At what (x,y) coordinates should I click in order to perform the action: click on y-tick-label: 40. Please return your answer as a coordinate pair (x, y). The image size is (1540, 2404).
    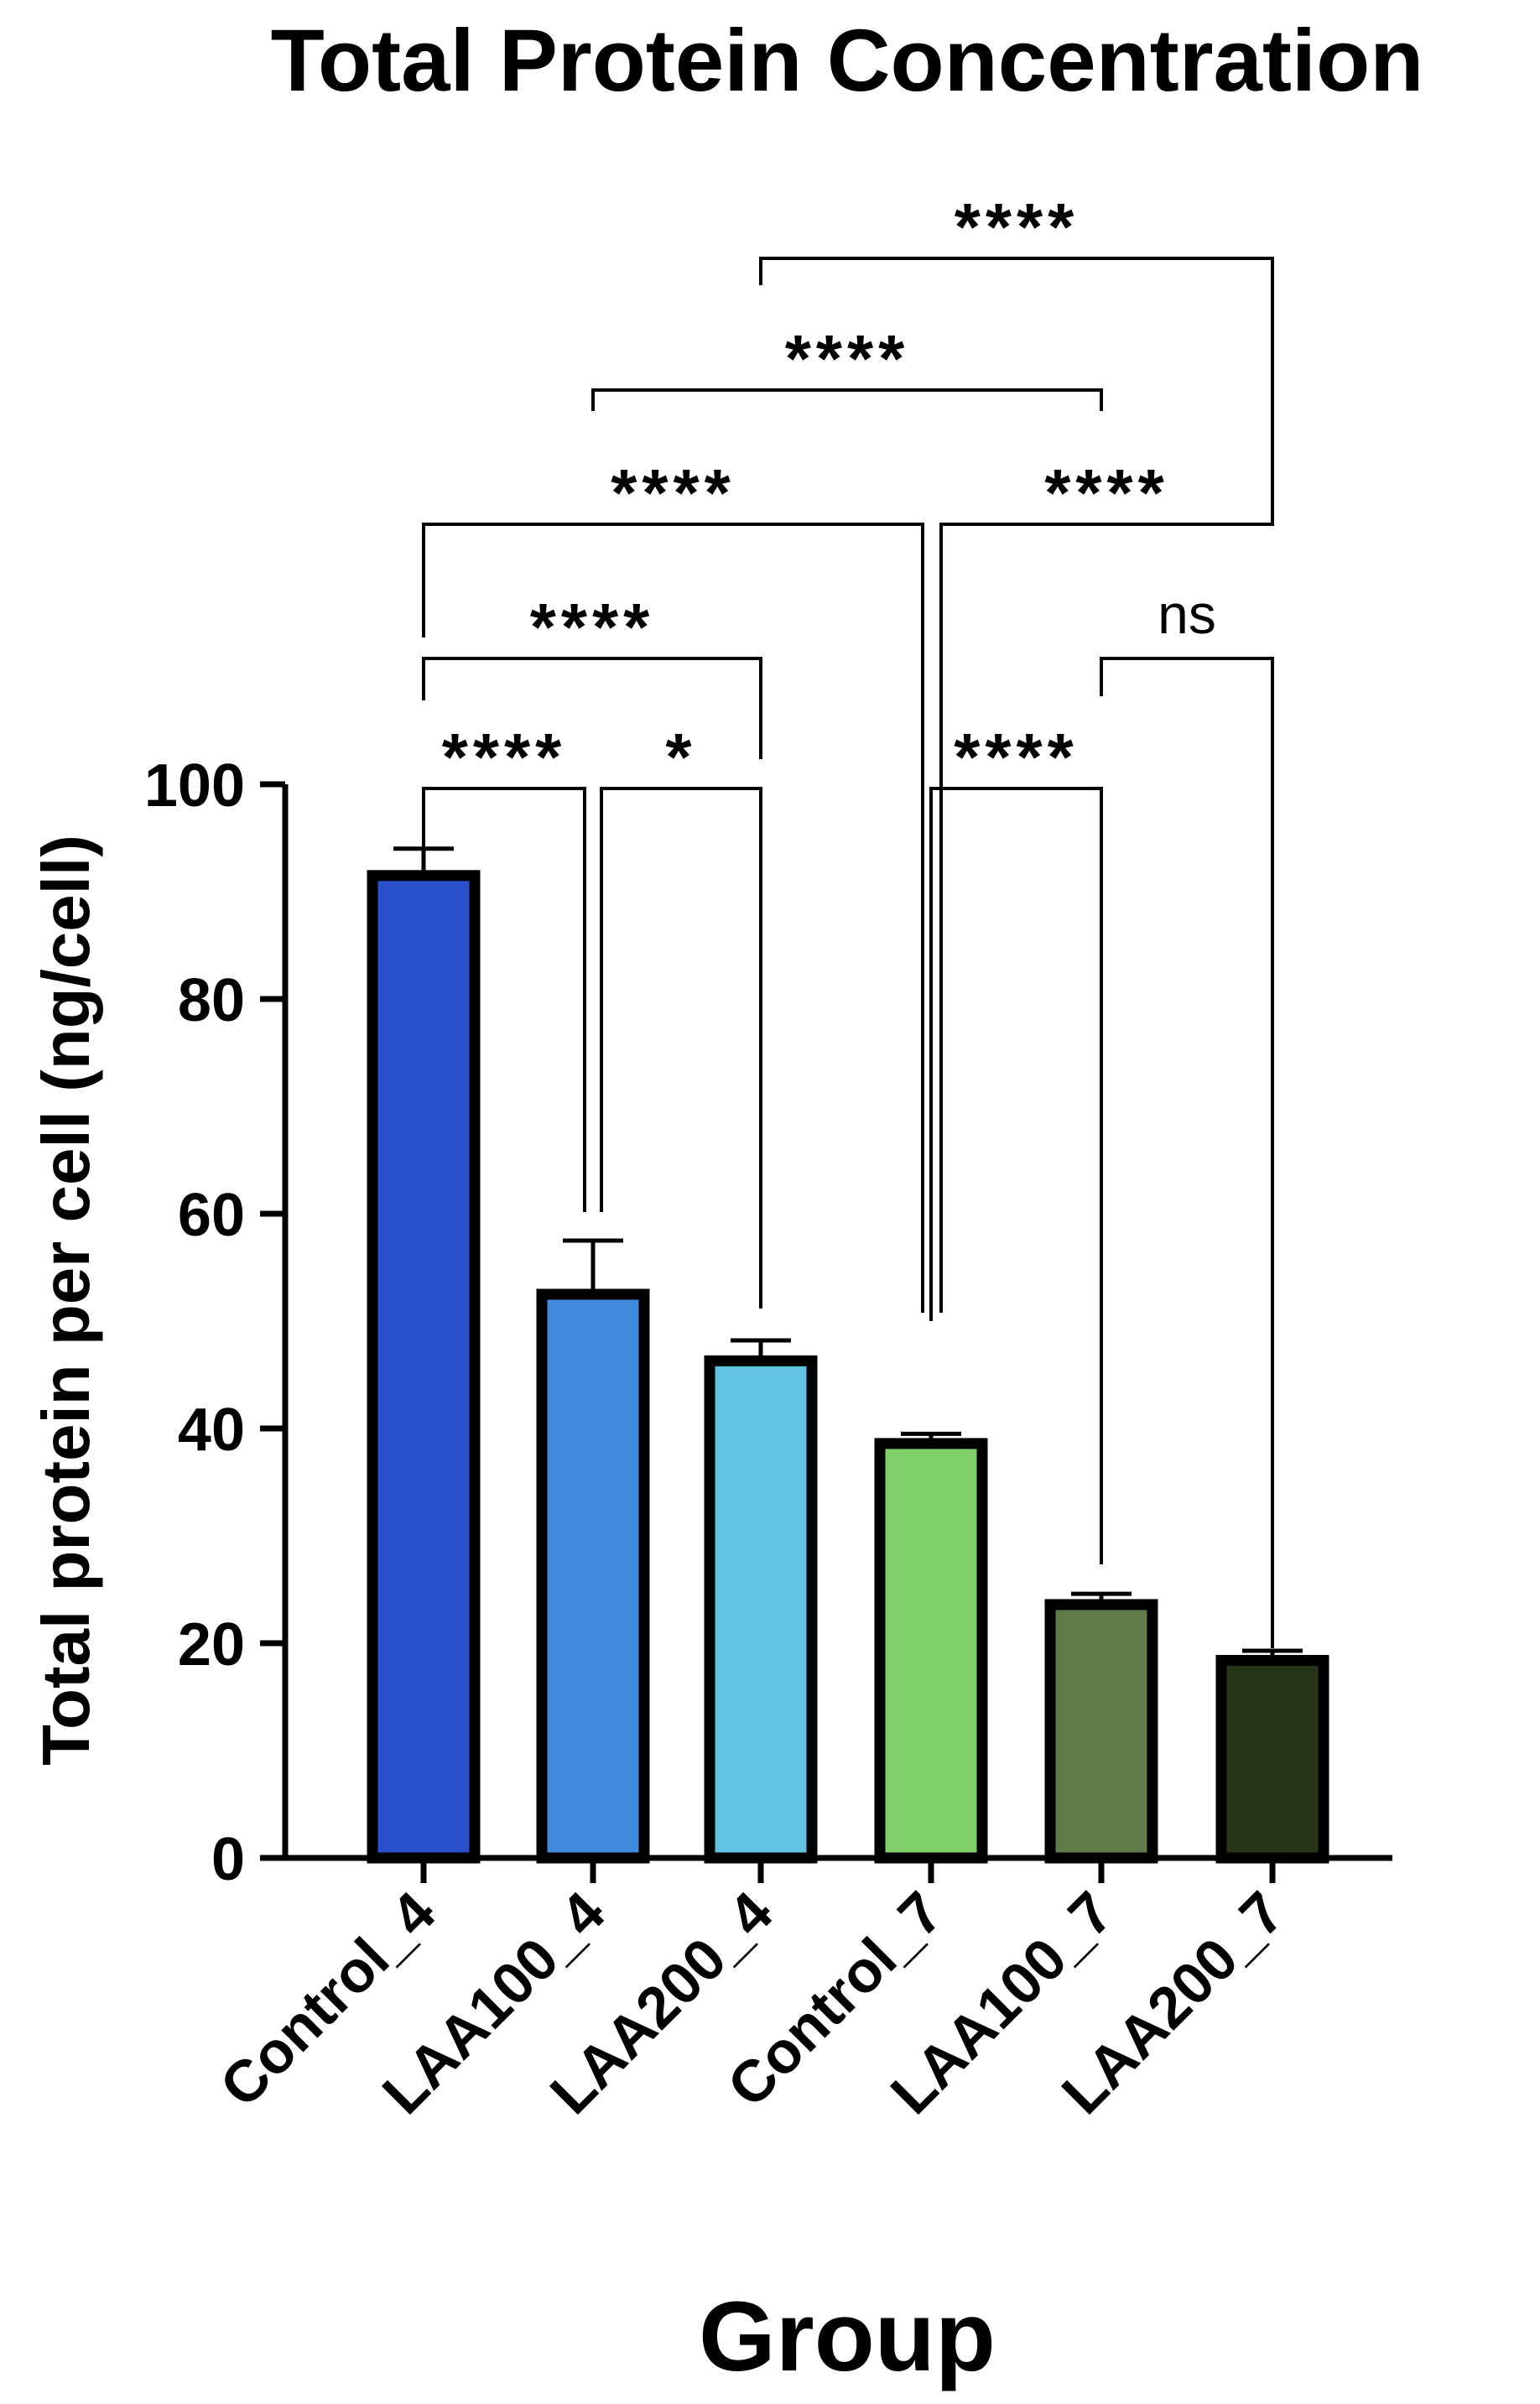
    Looking at the image, I should click on (212, 1430).